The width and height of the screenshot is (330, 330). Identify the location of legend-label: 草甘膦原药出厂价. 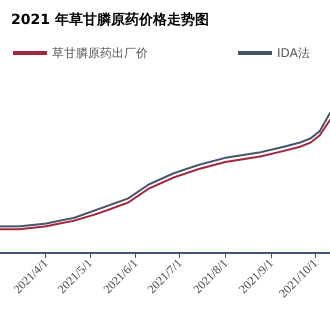
(100, 53).